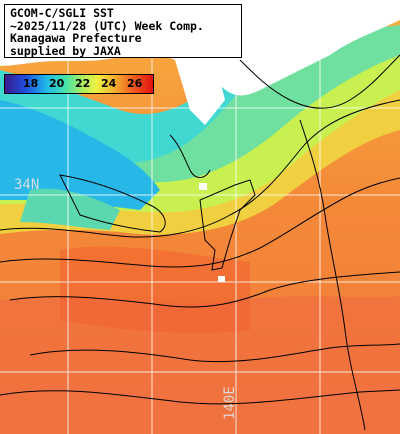 This screenshot has height=434, width=400. What do you see at coordinates (109, 83) in the screenshot?
I see `colorbar-tick-24: 24` at bounding box center [109, 83].